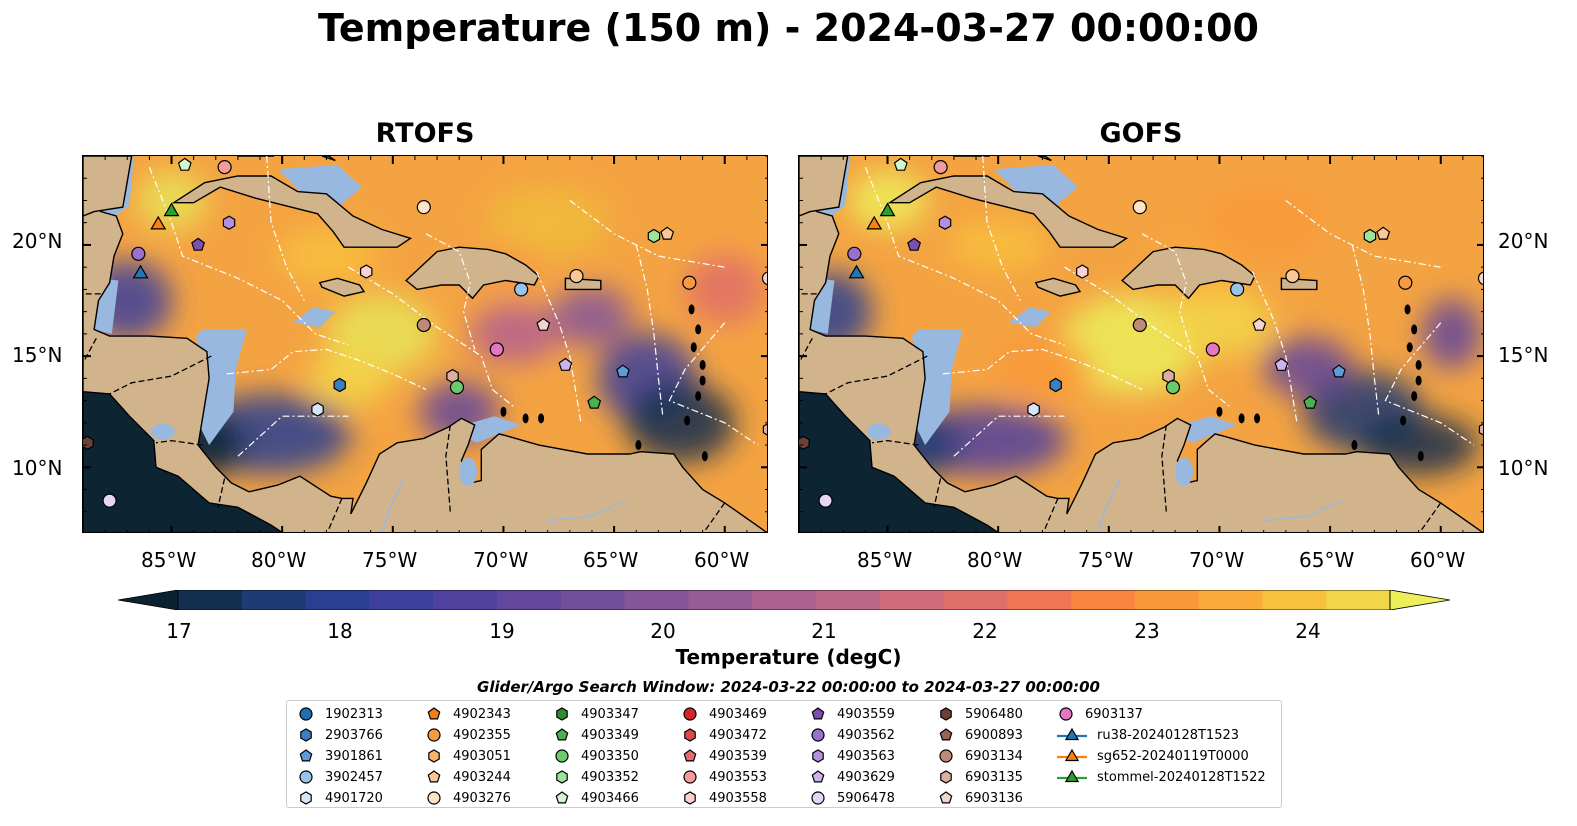 The image size is (1577, 826). I want to click on legend-item: 4902355, so click(468, 735).